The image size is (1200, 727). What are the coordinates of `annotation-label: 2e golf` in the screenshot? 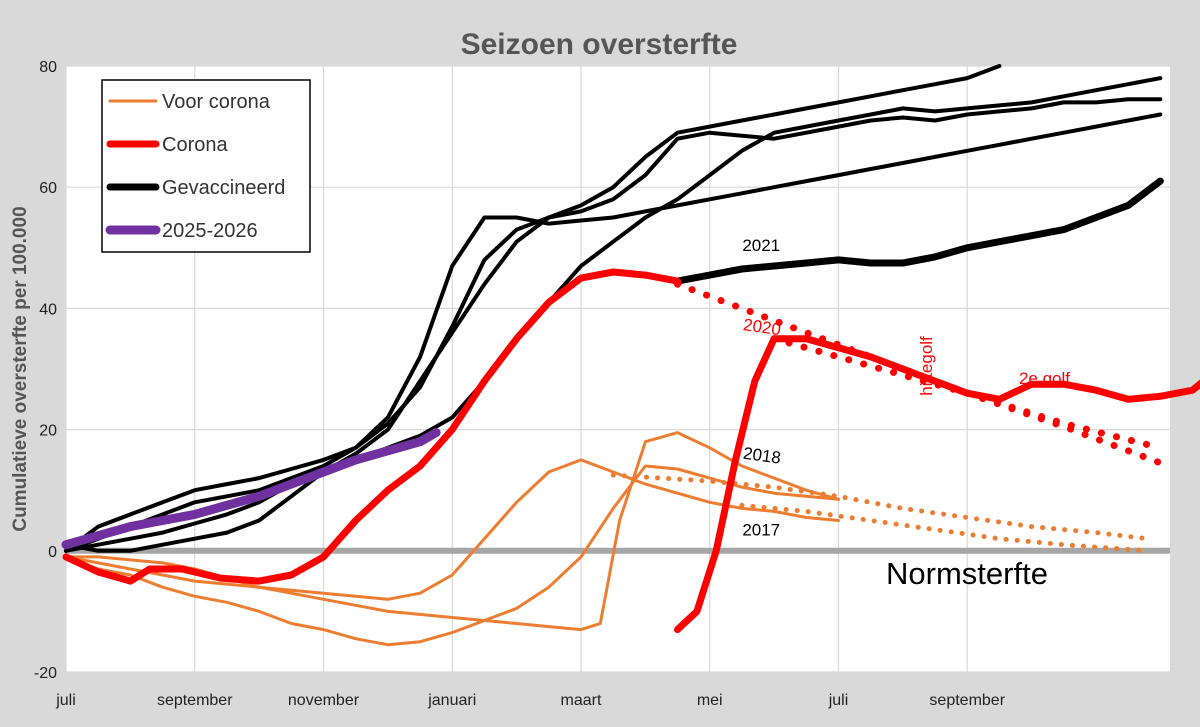 It's located at (1044, 378).